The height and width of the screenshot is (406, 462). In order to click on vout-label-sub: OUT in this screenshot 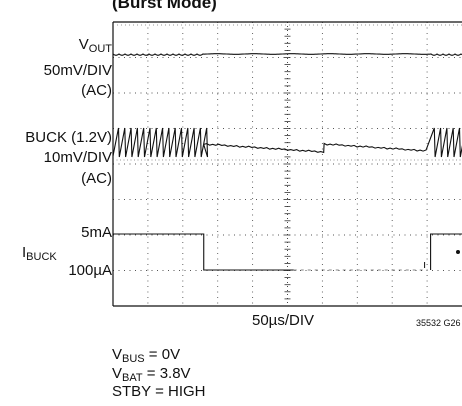, I will do `click(100, 49)`.